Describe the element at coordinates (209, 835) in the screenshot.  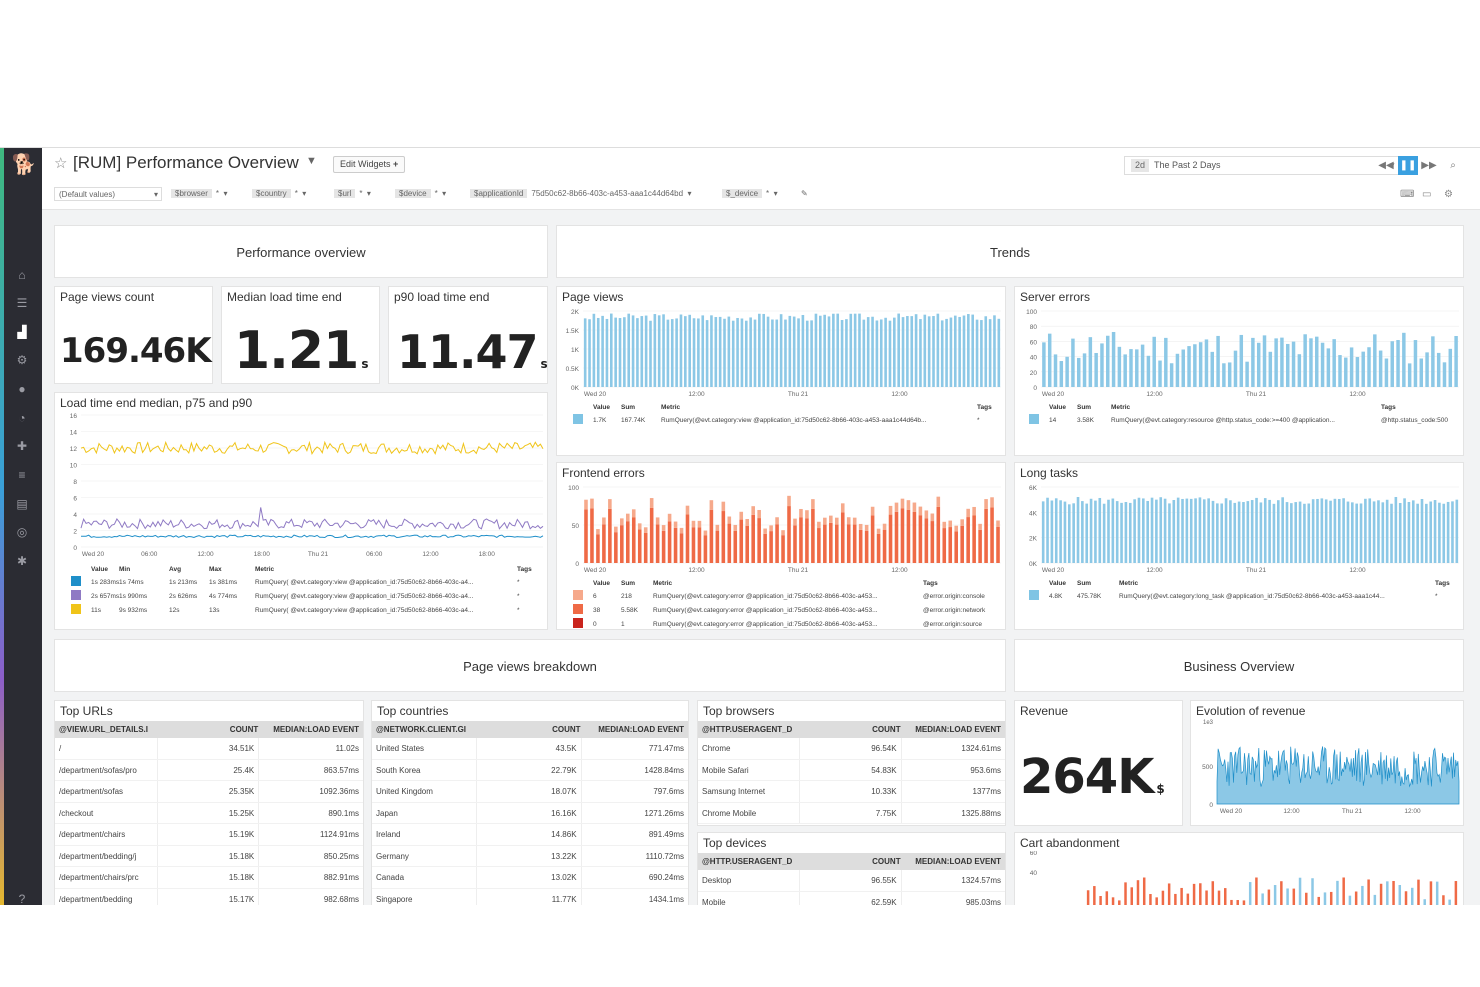
I see `table-row: /department/chairs 15.19K 1124.91ms` at that location.